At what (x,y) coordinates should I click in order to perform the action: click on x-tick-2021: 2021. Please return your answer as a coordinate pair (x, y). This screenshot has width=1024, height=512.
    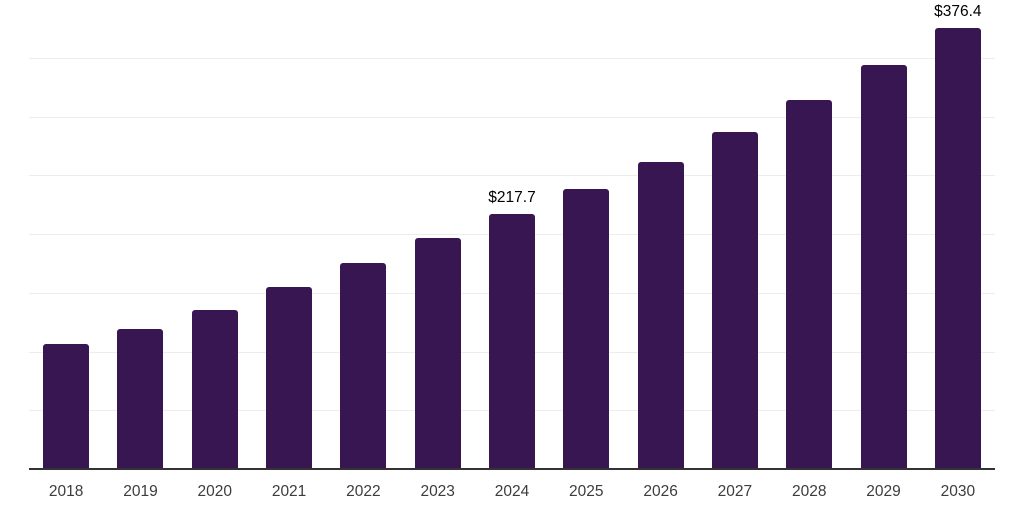
    Looking at the image, I should click on (289, 491).